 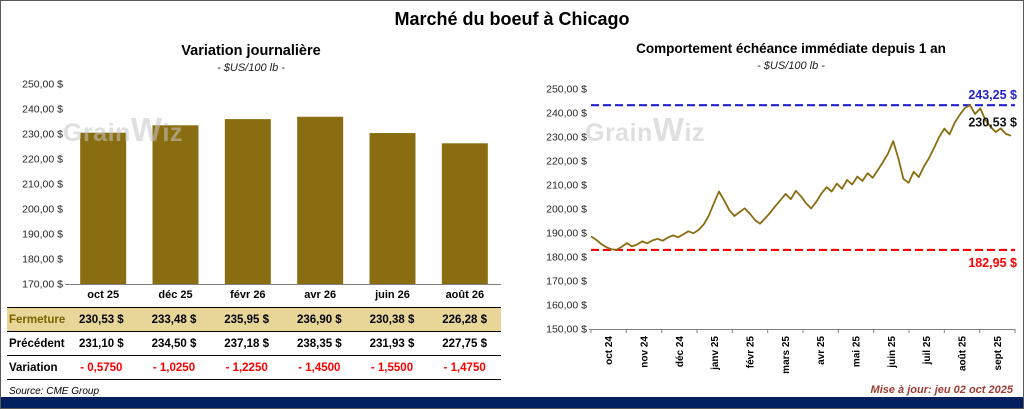 I want to click on row-label-variation: Variation, so click(x=33, y=367).